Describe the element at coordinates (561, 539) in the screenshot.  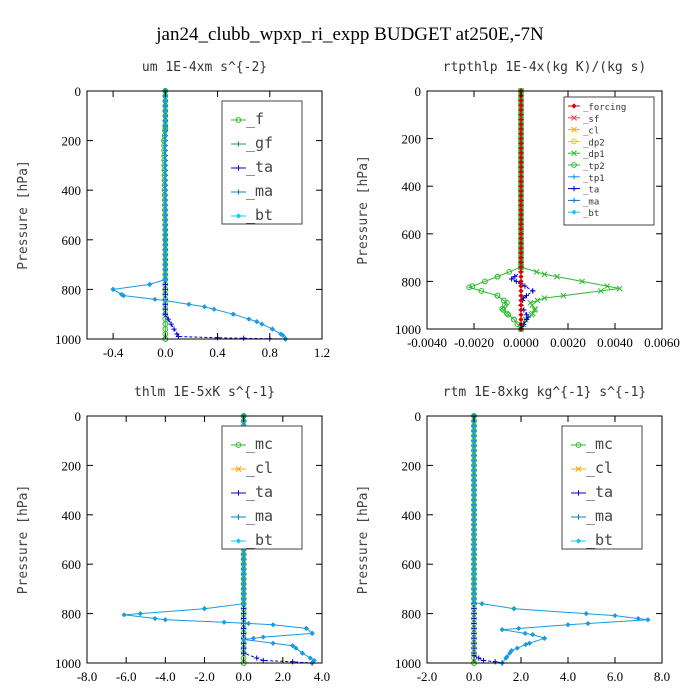
I see `series` at that location.